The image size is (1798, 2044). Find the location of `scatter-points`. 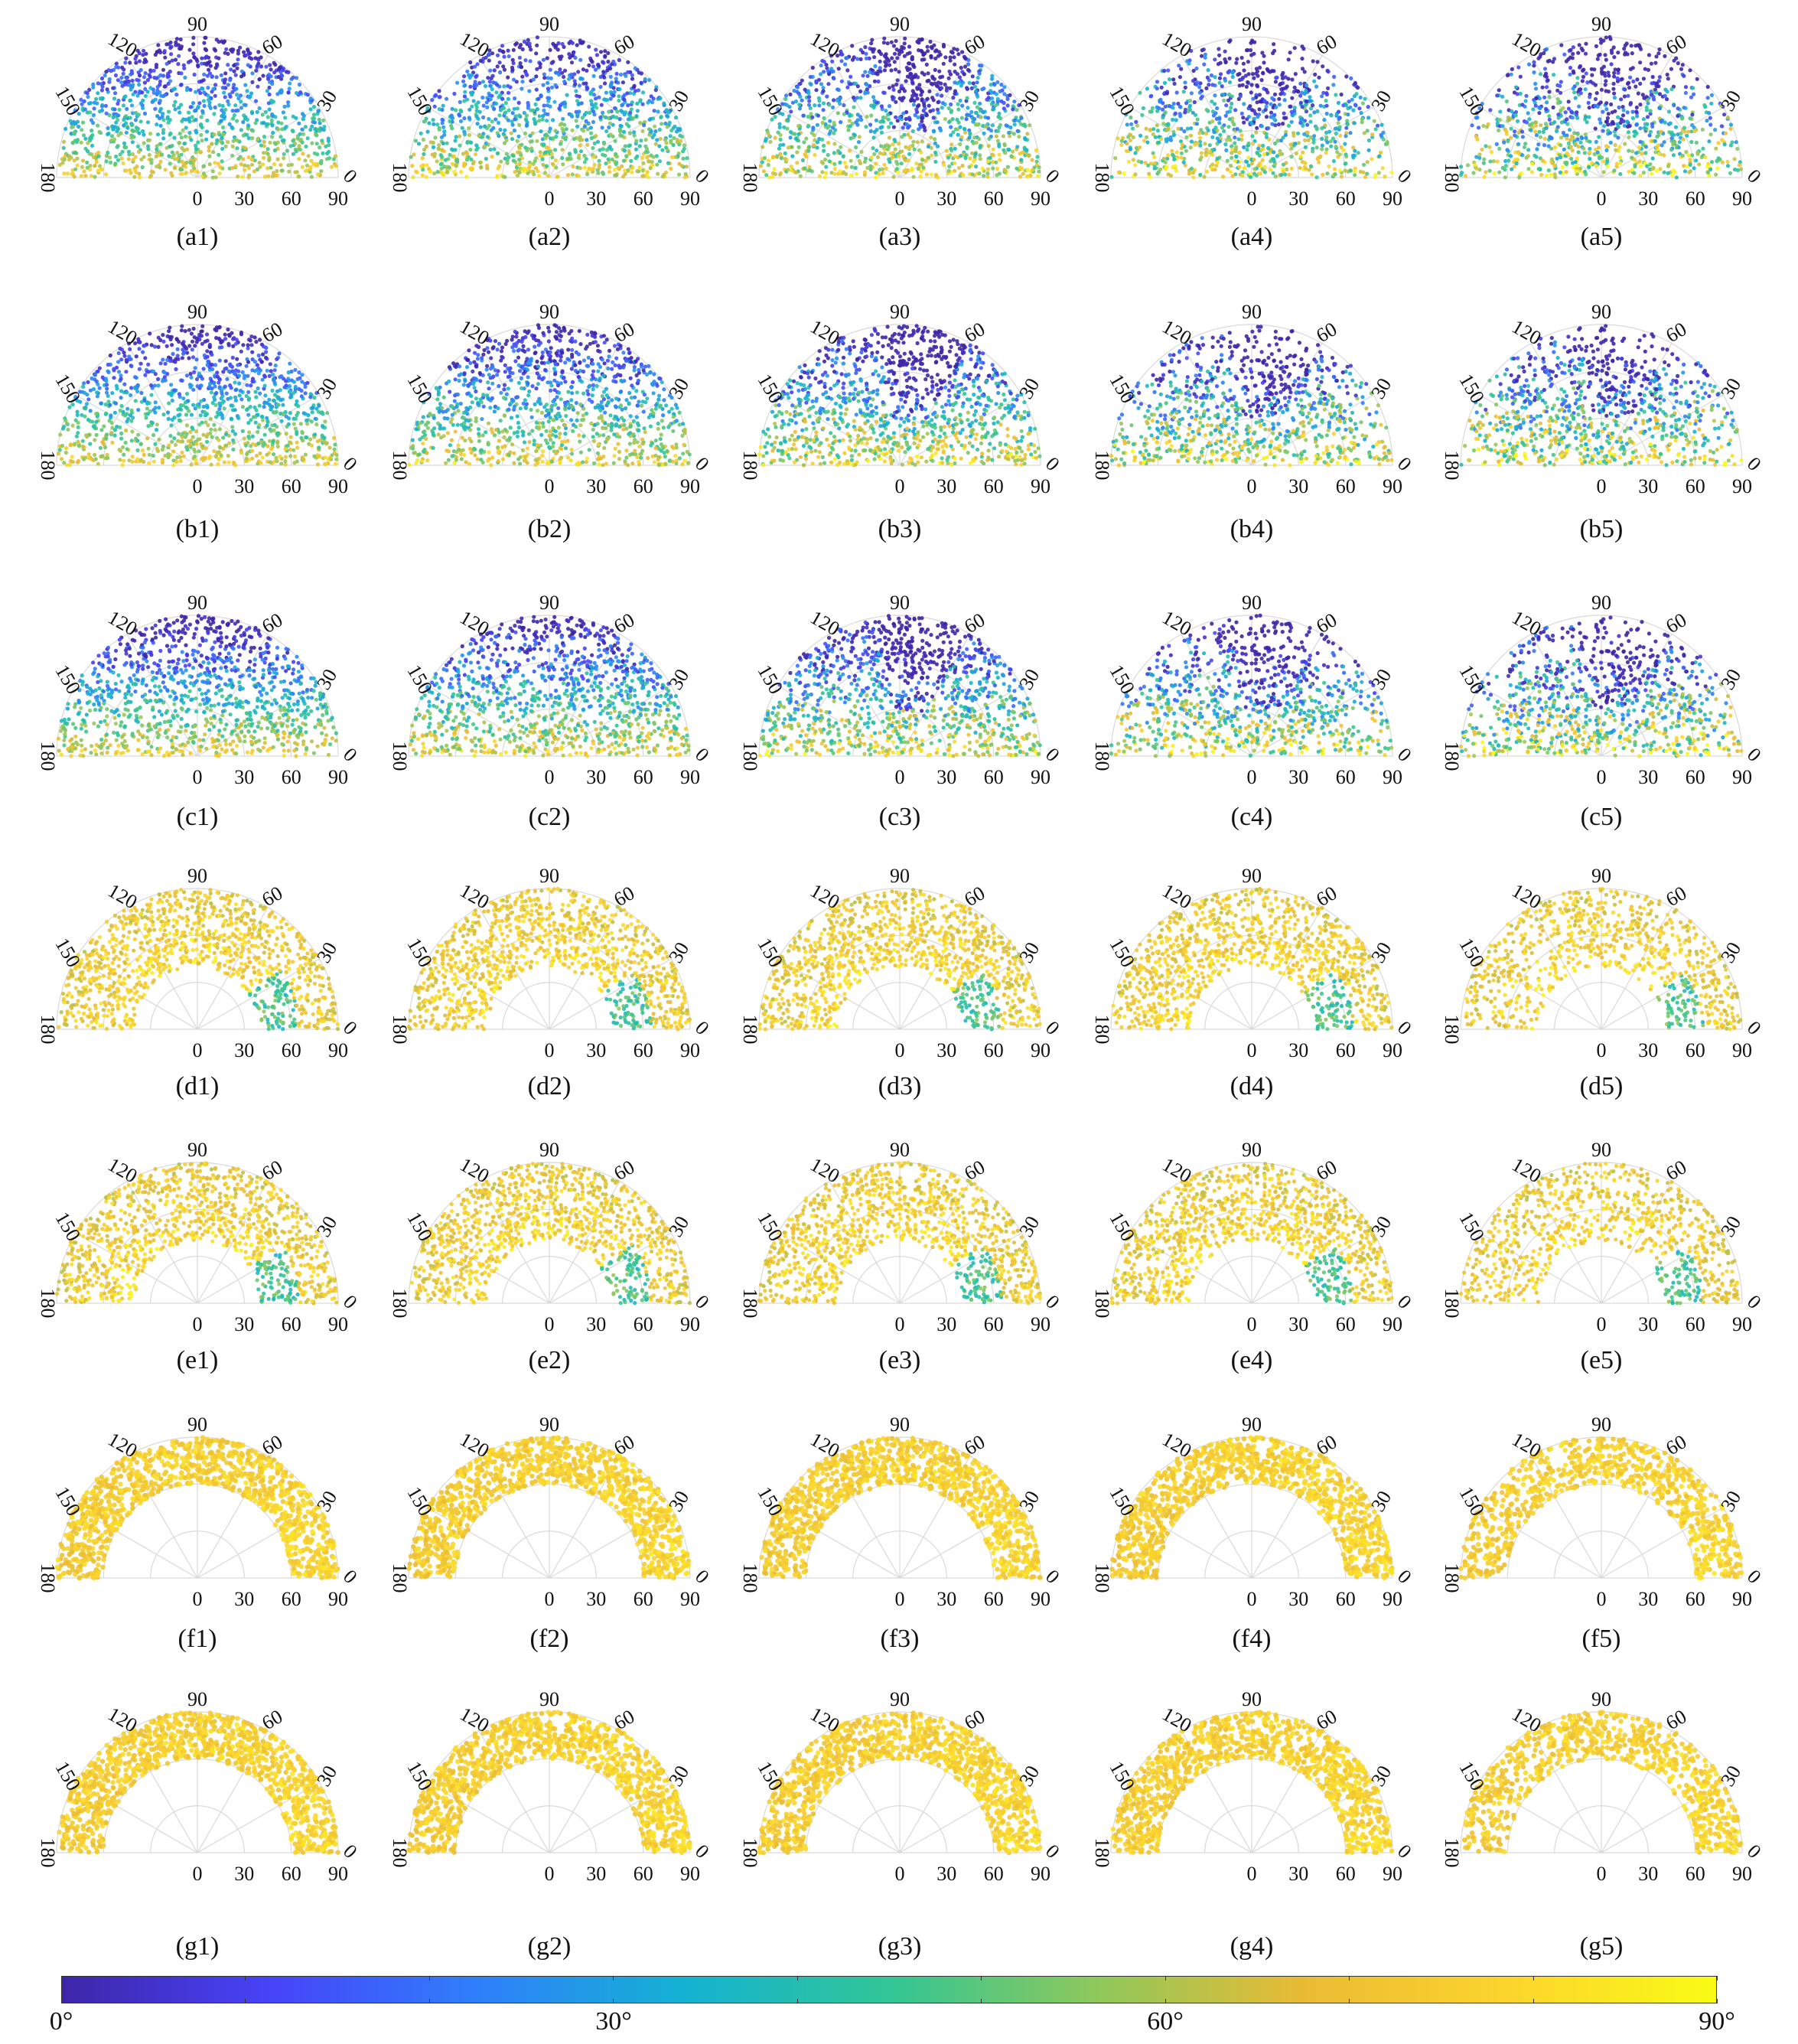

scatter-points is located at coordinates (1601, 107).